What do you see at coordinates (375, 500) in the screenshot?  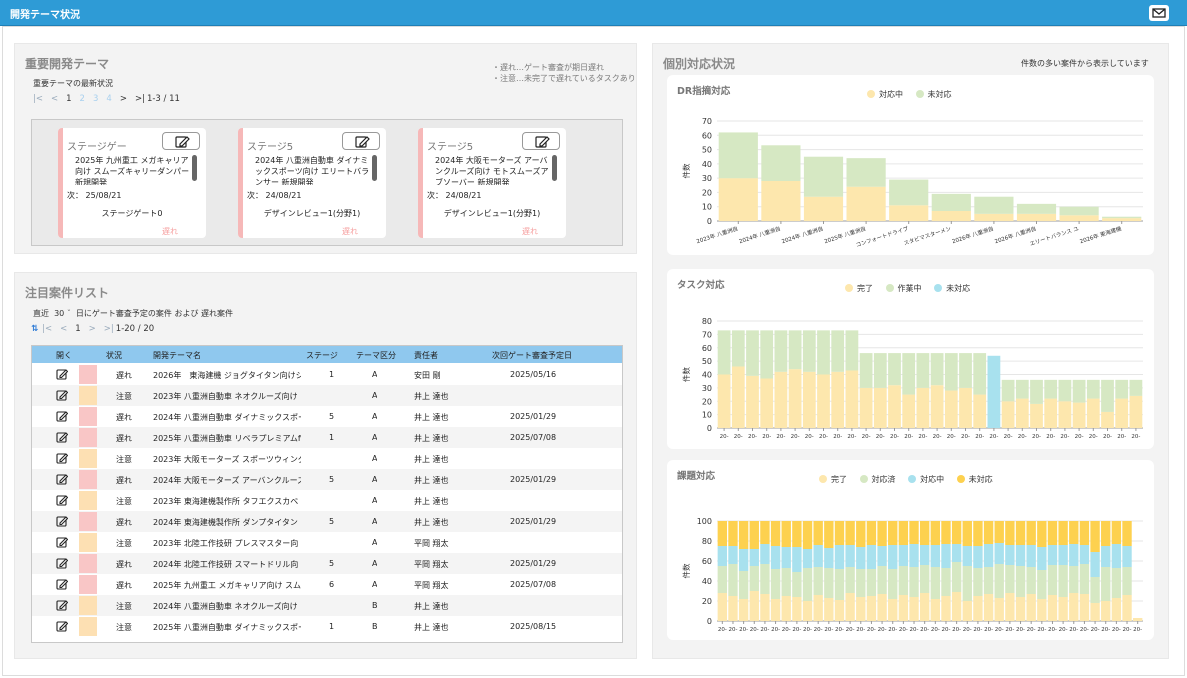 I see `cell-category: A` at bounding box center [375, 500].